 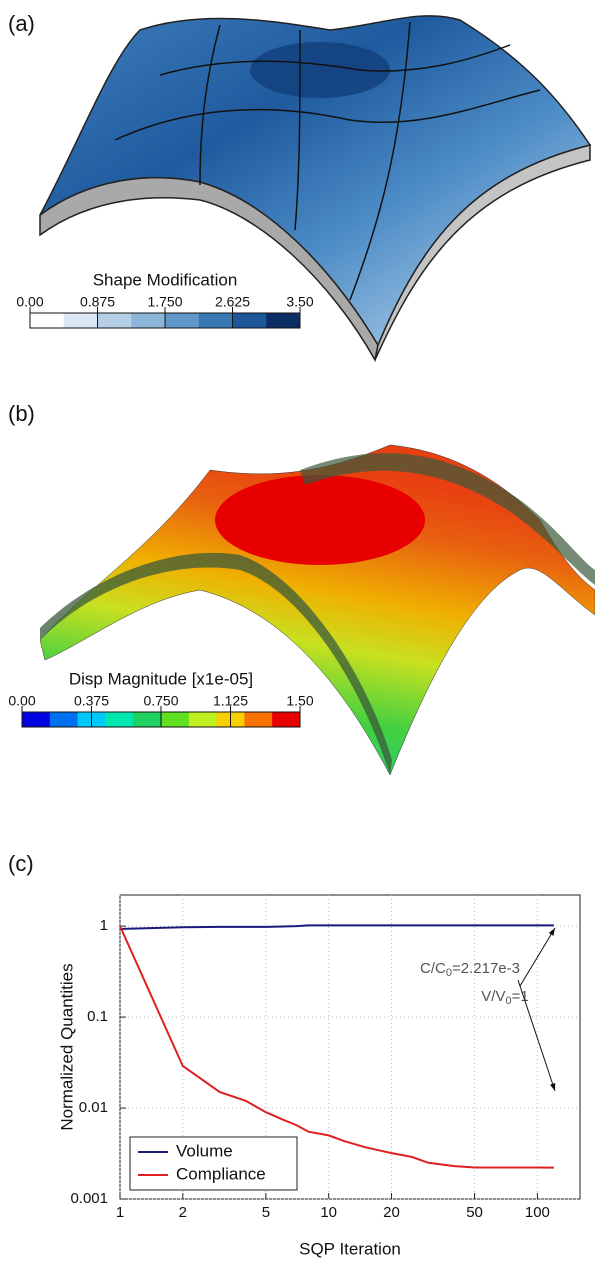 What do you see at coordinates (89, 1198) in the screenshot?
I see `y-tick-label: 0.001` at bounding box center [89, 1198].